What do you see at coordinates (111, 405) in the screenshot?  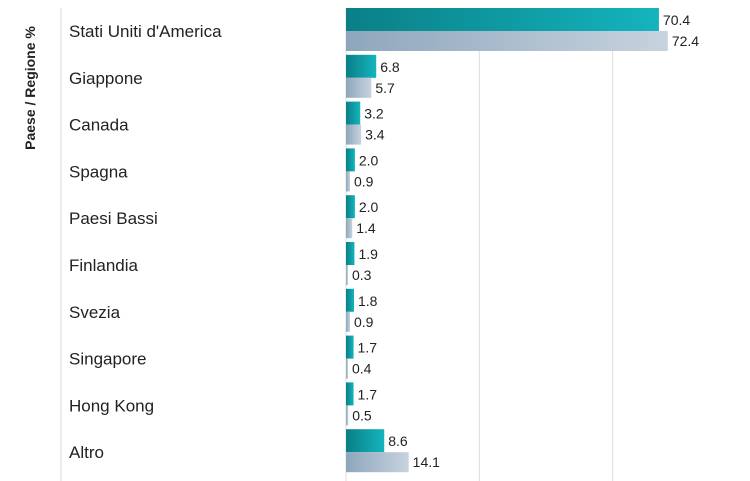 I see `category-label: Hong Kong` at bounding box center [111, 405].